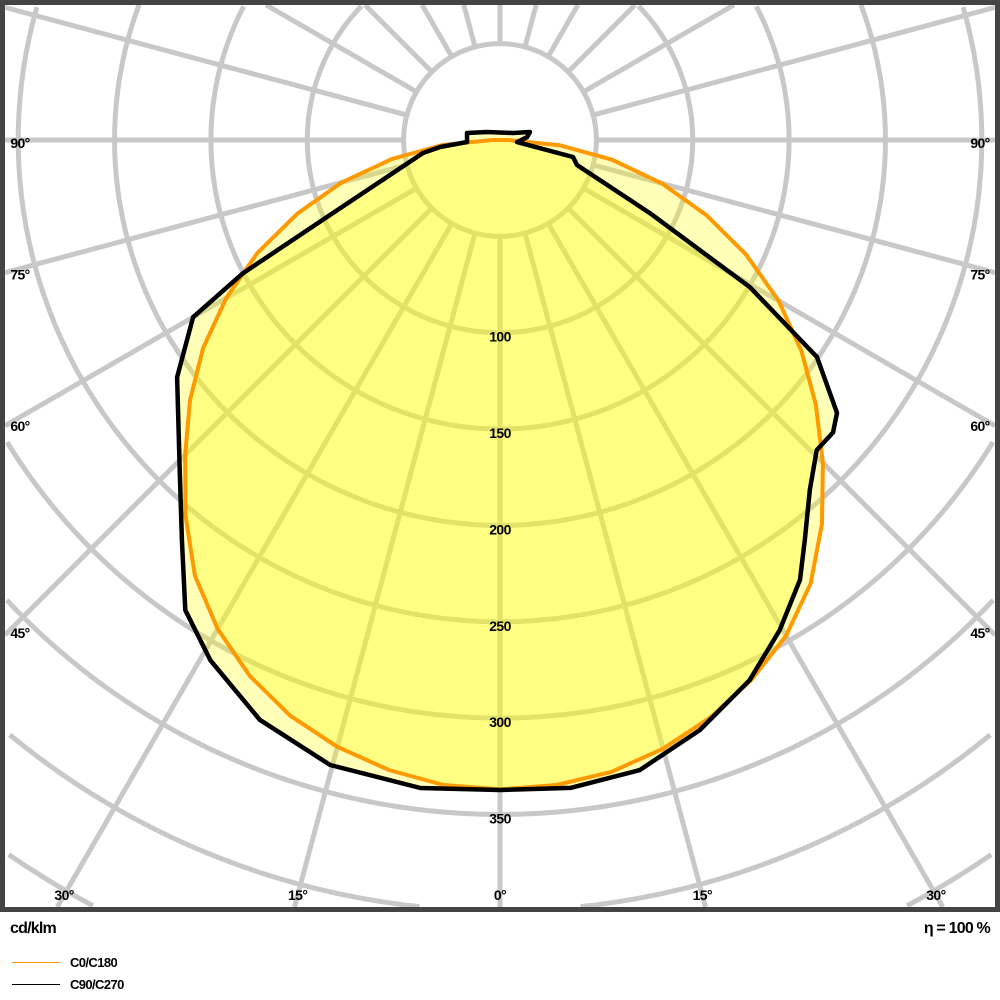 The width and height of the screenshot is (1000, 1000). Describe the element at coordinates (97, 984) in the screenshot. I see `legend-label-c90-c270: C90/C270` at that location.